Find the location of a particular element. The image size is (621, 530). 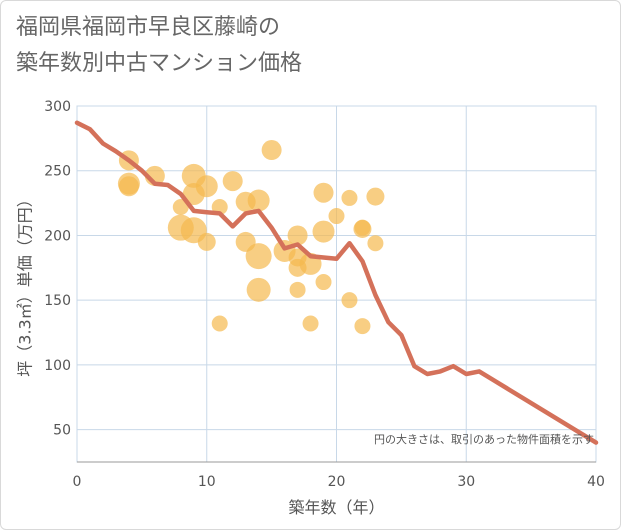

chart-title-line-1: 福岡県福岡市早良区藤崎の is located at coordinates (148, 27).